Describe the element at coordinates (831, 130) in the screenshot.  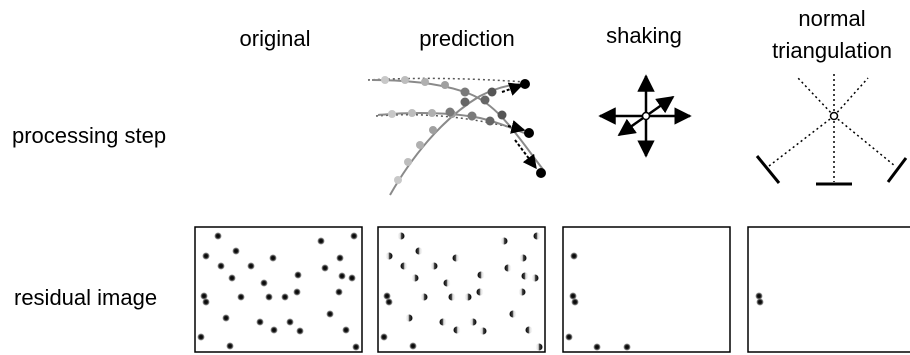
I see `triangulation-illustration` at that location.